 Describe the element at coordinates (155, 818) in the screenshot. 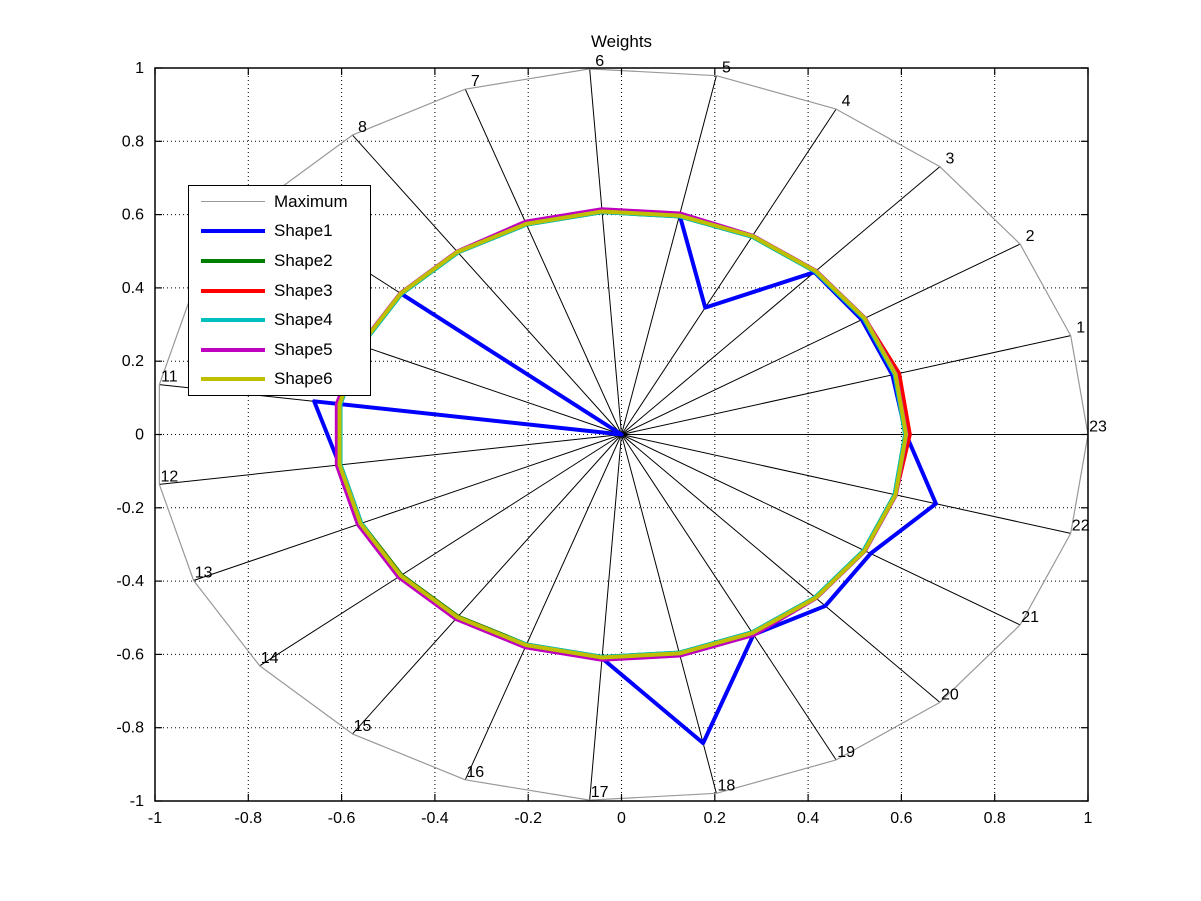

I see `x-axis-tick-label: -1` at that location.